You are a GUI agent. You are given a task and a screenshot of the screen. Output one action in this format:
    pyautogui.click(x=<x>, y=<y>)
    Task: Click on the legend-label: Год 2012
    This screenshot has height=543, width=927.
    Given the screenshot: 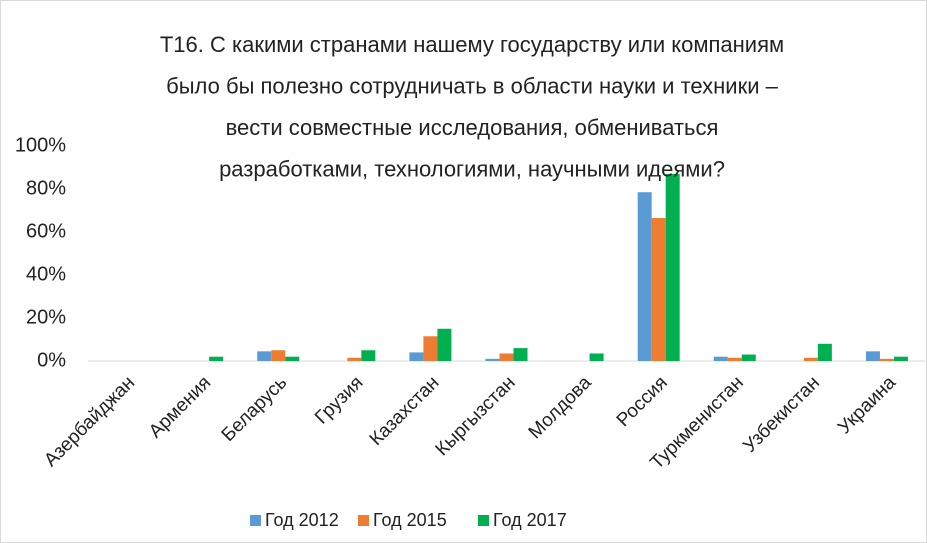 What is the action you would take?
    pyautogui.click(x=302, y=520)
    